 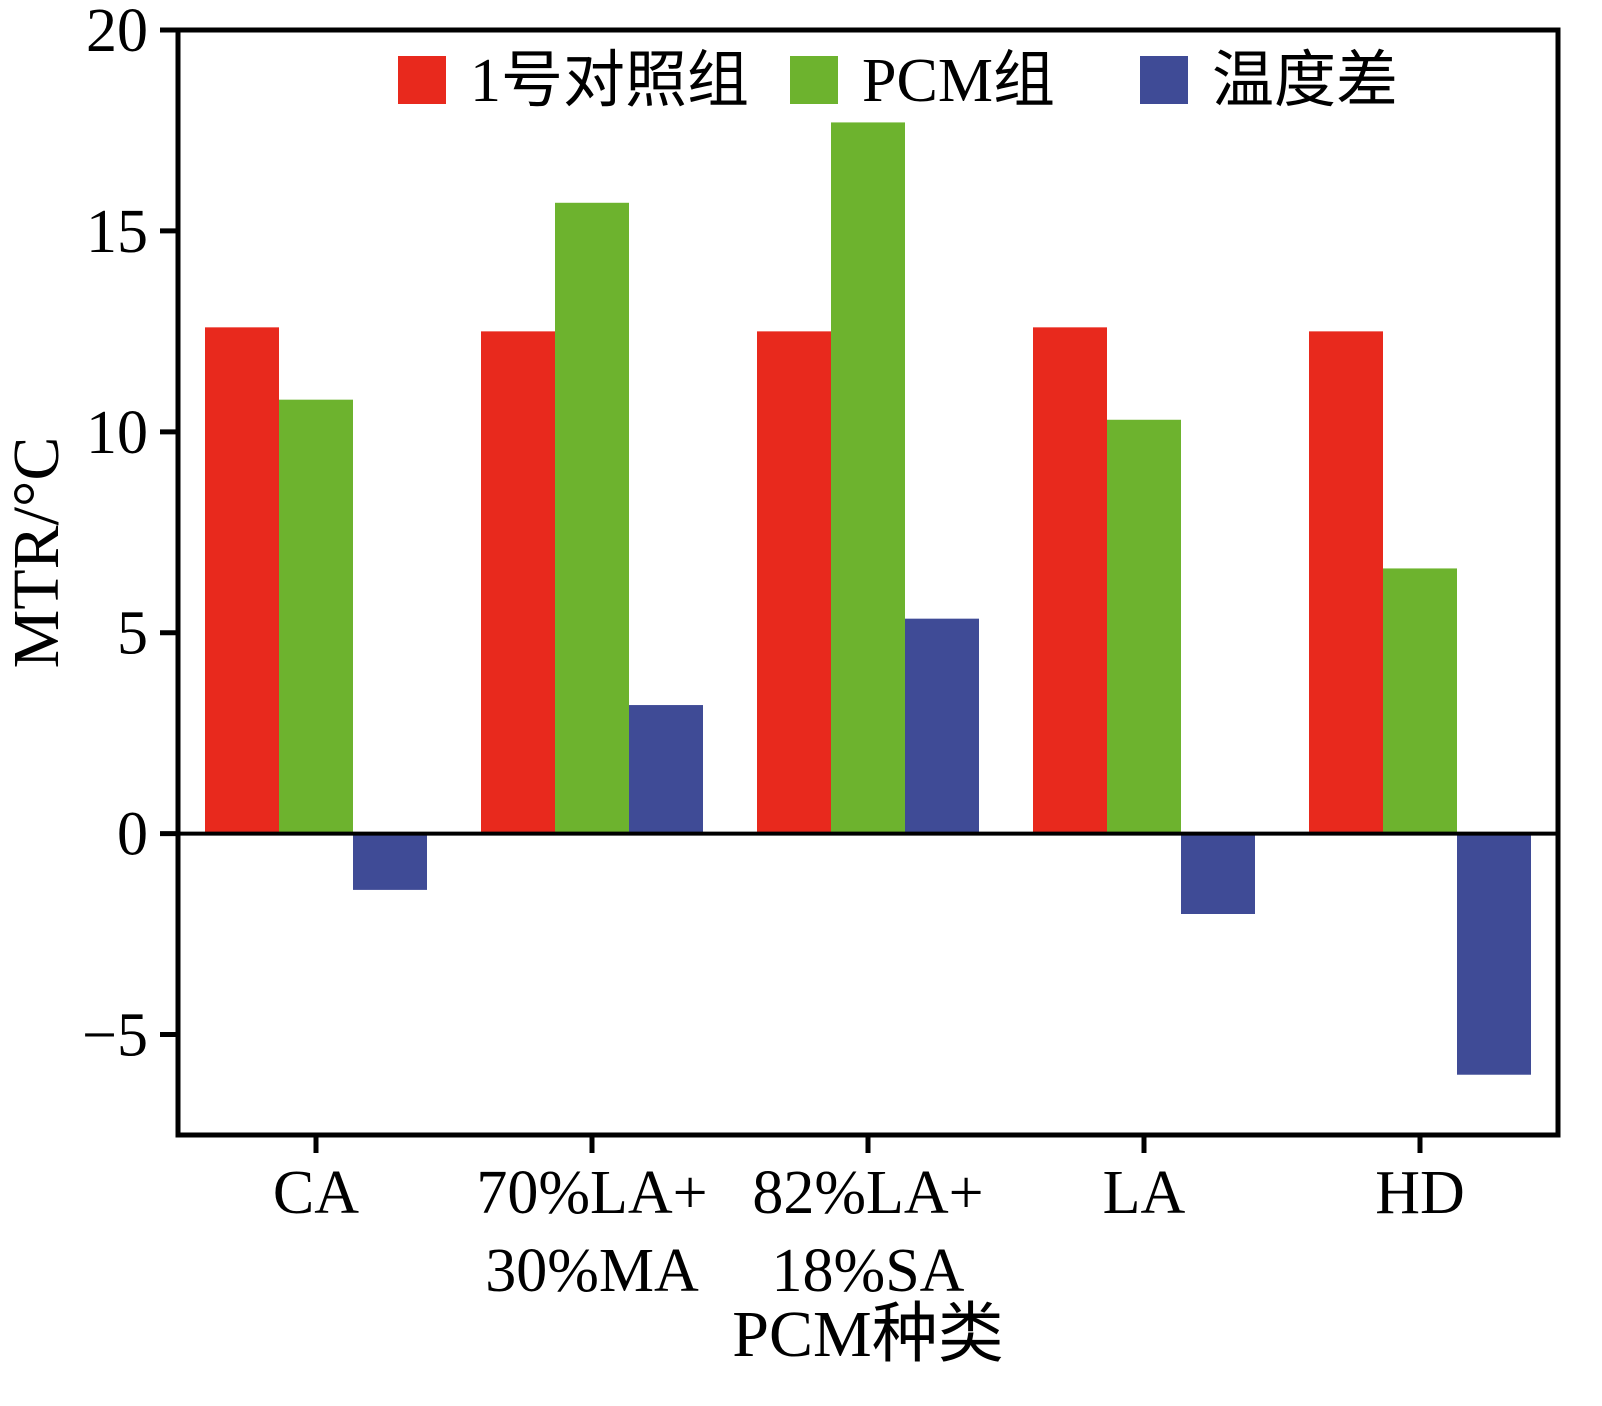 What do you see at coordinates (609, 81) in the screenshot?
I see `legend-label-control-group-1: 1号对照组` at bounding box center [609, 81].